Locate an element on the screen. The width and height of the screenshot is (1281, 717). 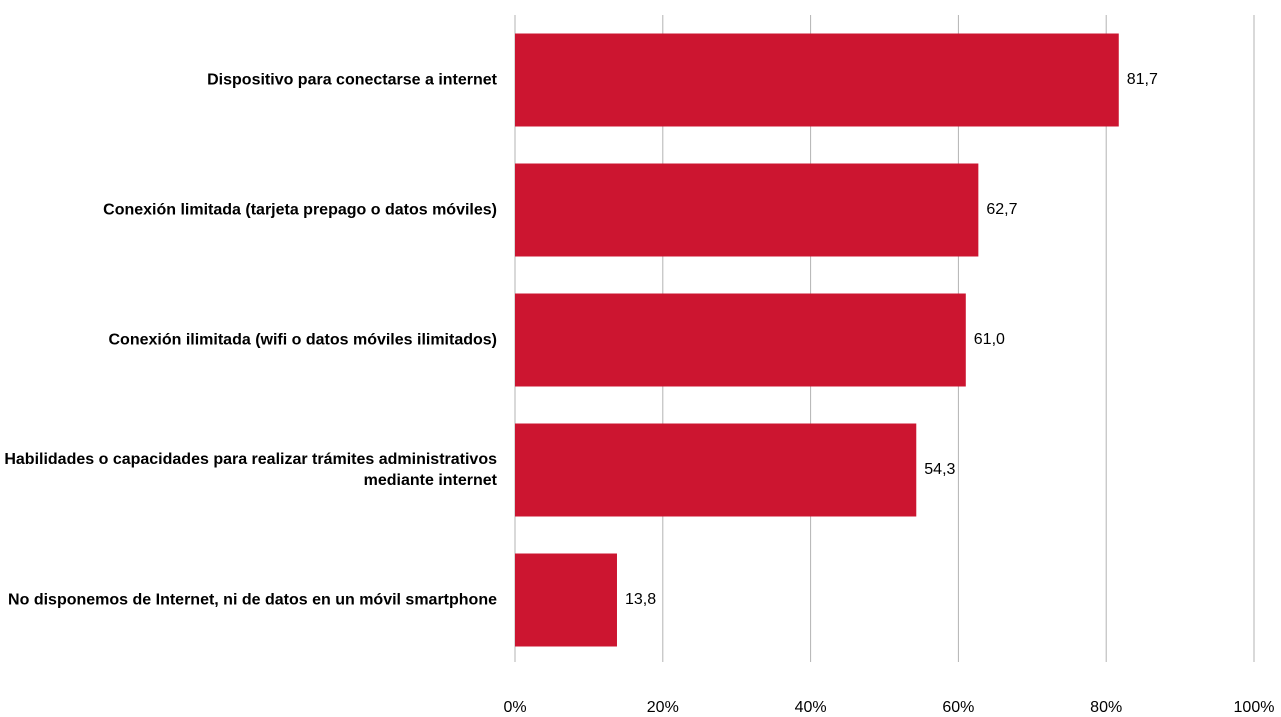
value-label: 81,7 is located at coordinates (1142, 79).